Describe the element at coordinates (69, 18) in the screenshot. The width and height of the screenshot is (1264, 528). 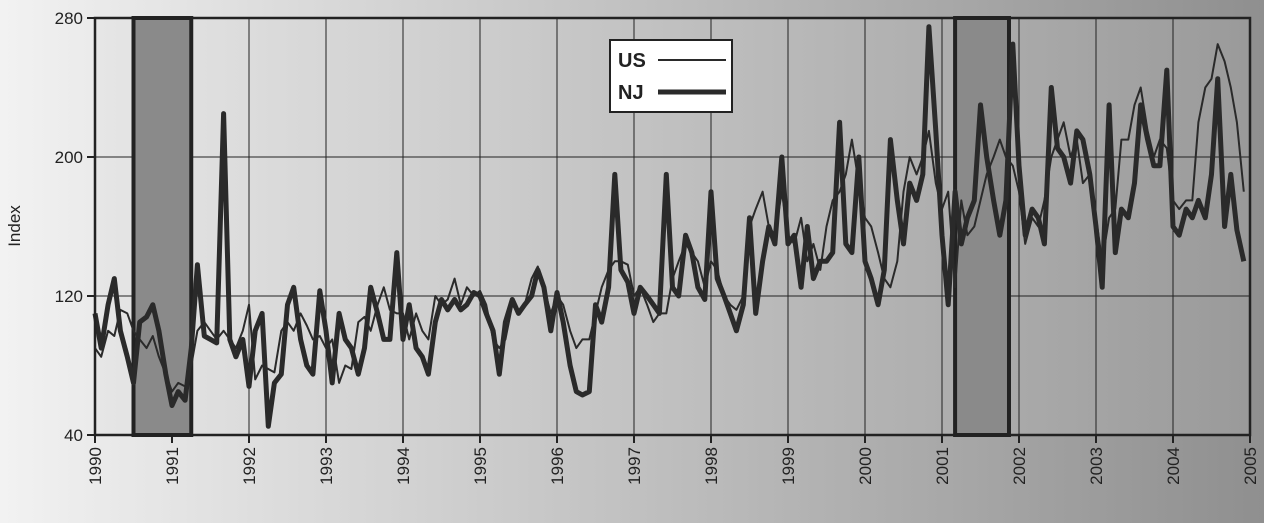
I see `y-tick-label: 280` at that location.